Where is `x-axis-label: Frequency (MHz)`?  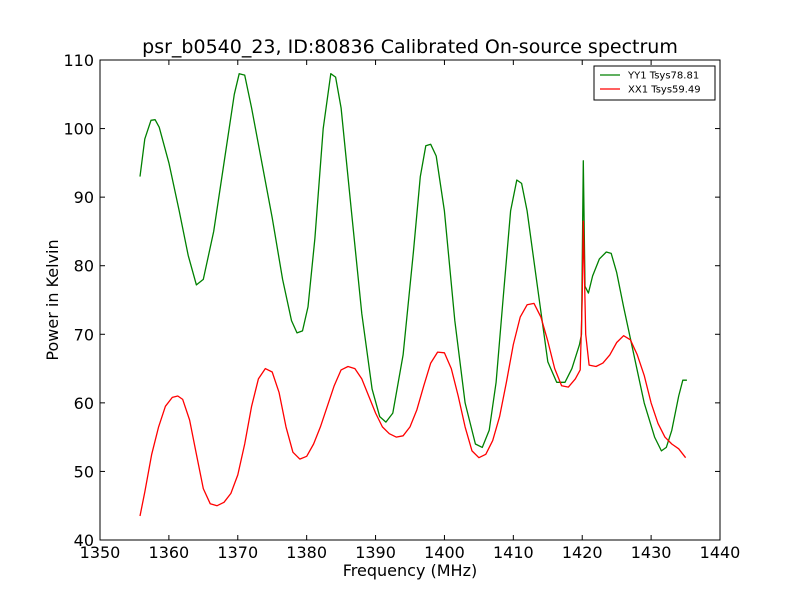
x-axis-label: Frequency (MHz) is located at coordinates (410, 570).